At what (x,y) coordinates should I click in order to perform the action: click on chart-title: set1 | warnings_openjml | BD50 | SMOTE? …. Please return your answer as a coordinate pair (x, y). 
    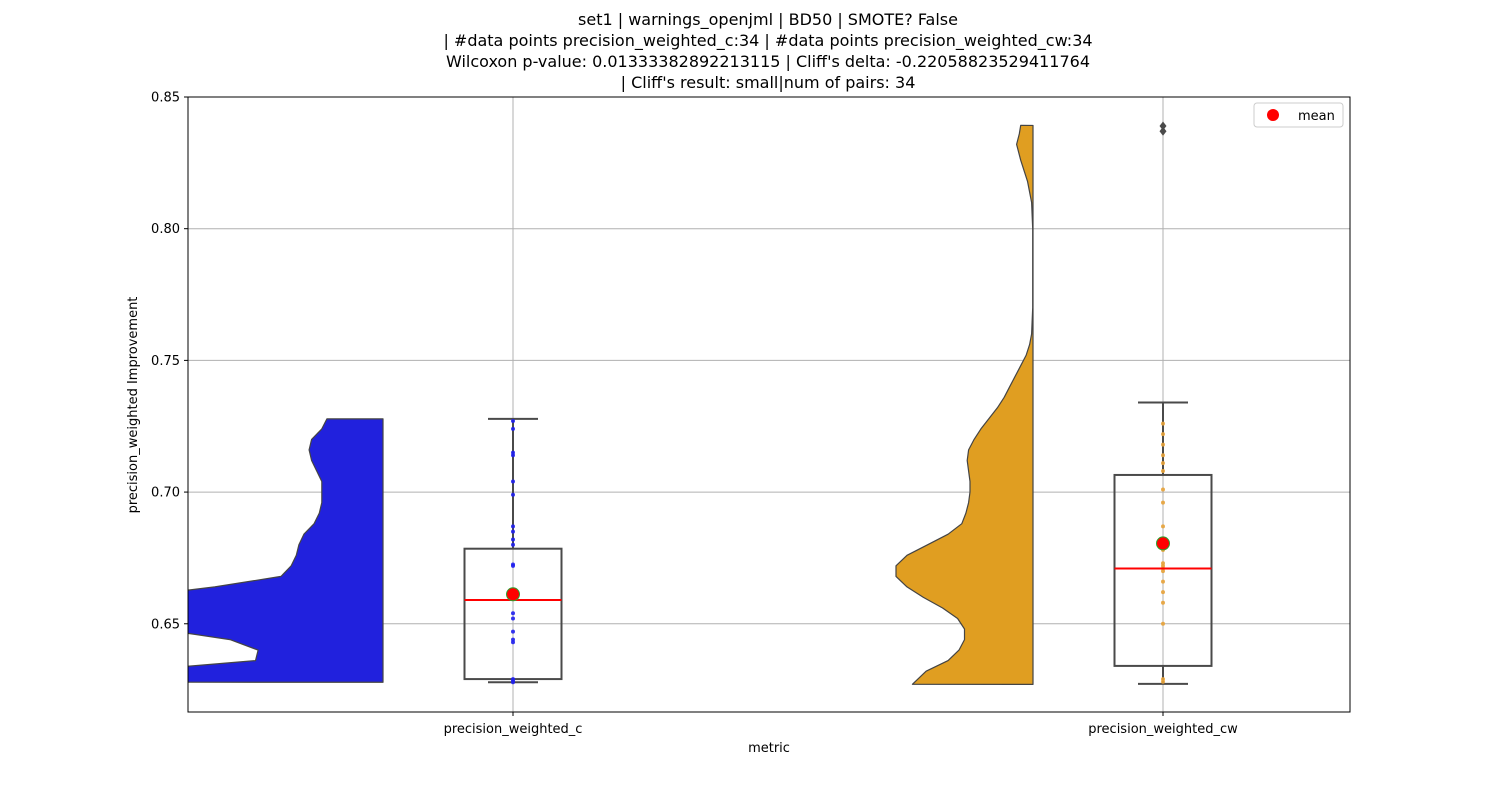
    Looking at the image, I should click on (767, 51).